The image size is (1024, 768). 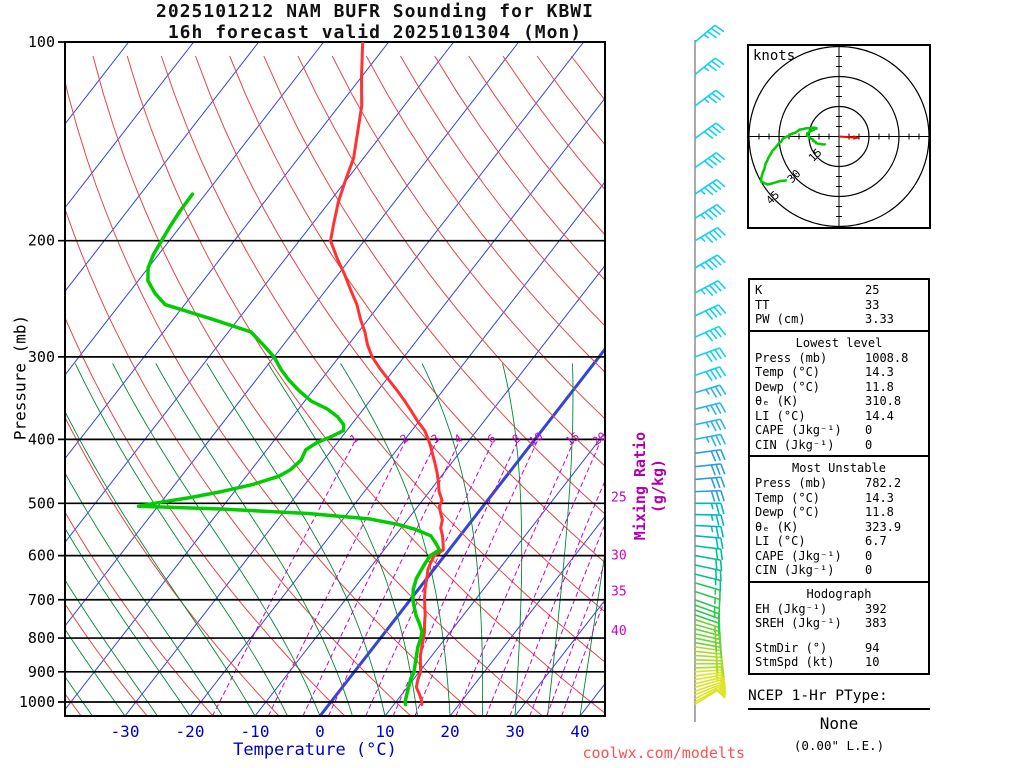 I want to click on ptype-label: NCEP 1-Hr PType:, so click(x=839, y=699).